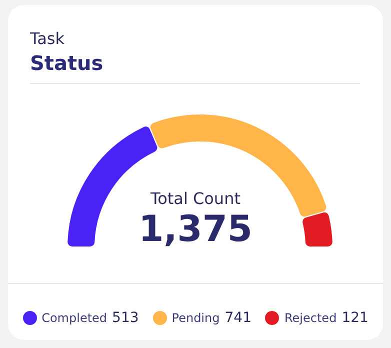 This screenshot has height=348, width=391. I want to click on data-label: 513, so click(125, 318).